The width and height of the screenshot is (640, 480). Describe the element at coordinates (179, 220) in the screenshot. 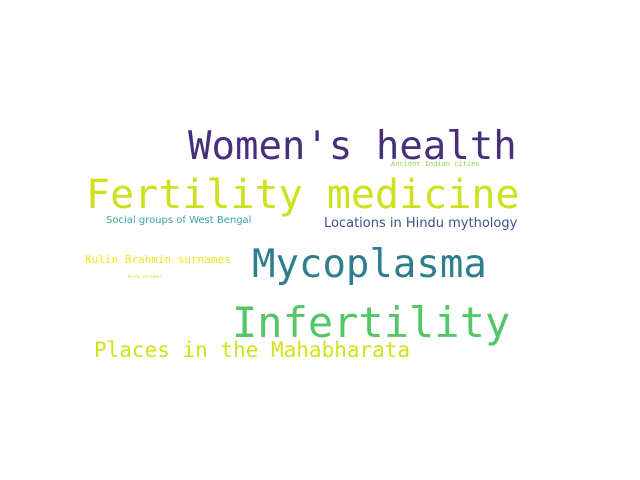

I see `word-social-groups-of-west-bengal: Social groups of West Bengal` at that location.